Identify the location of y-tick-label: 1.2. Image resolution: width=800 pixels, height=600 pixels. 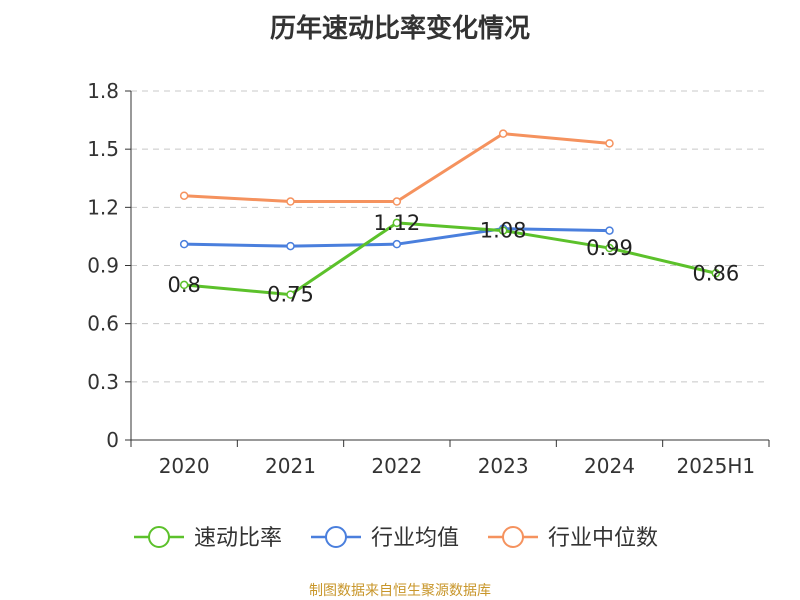
(103, 207).